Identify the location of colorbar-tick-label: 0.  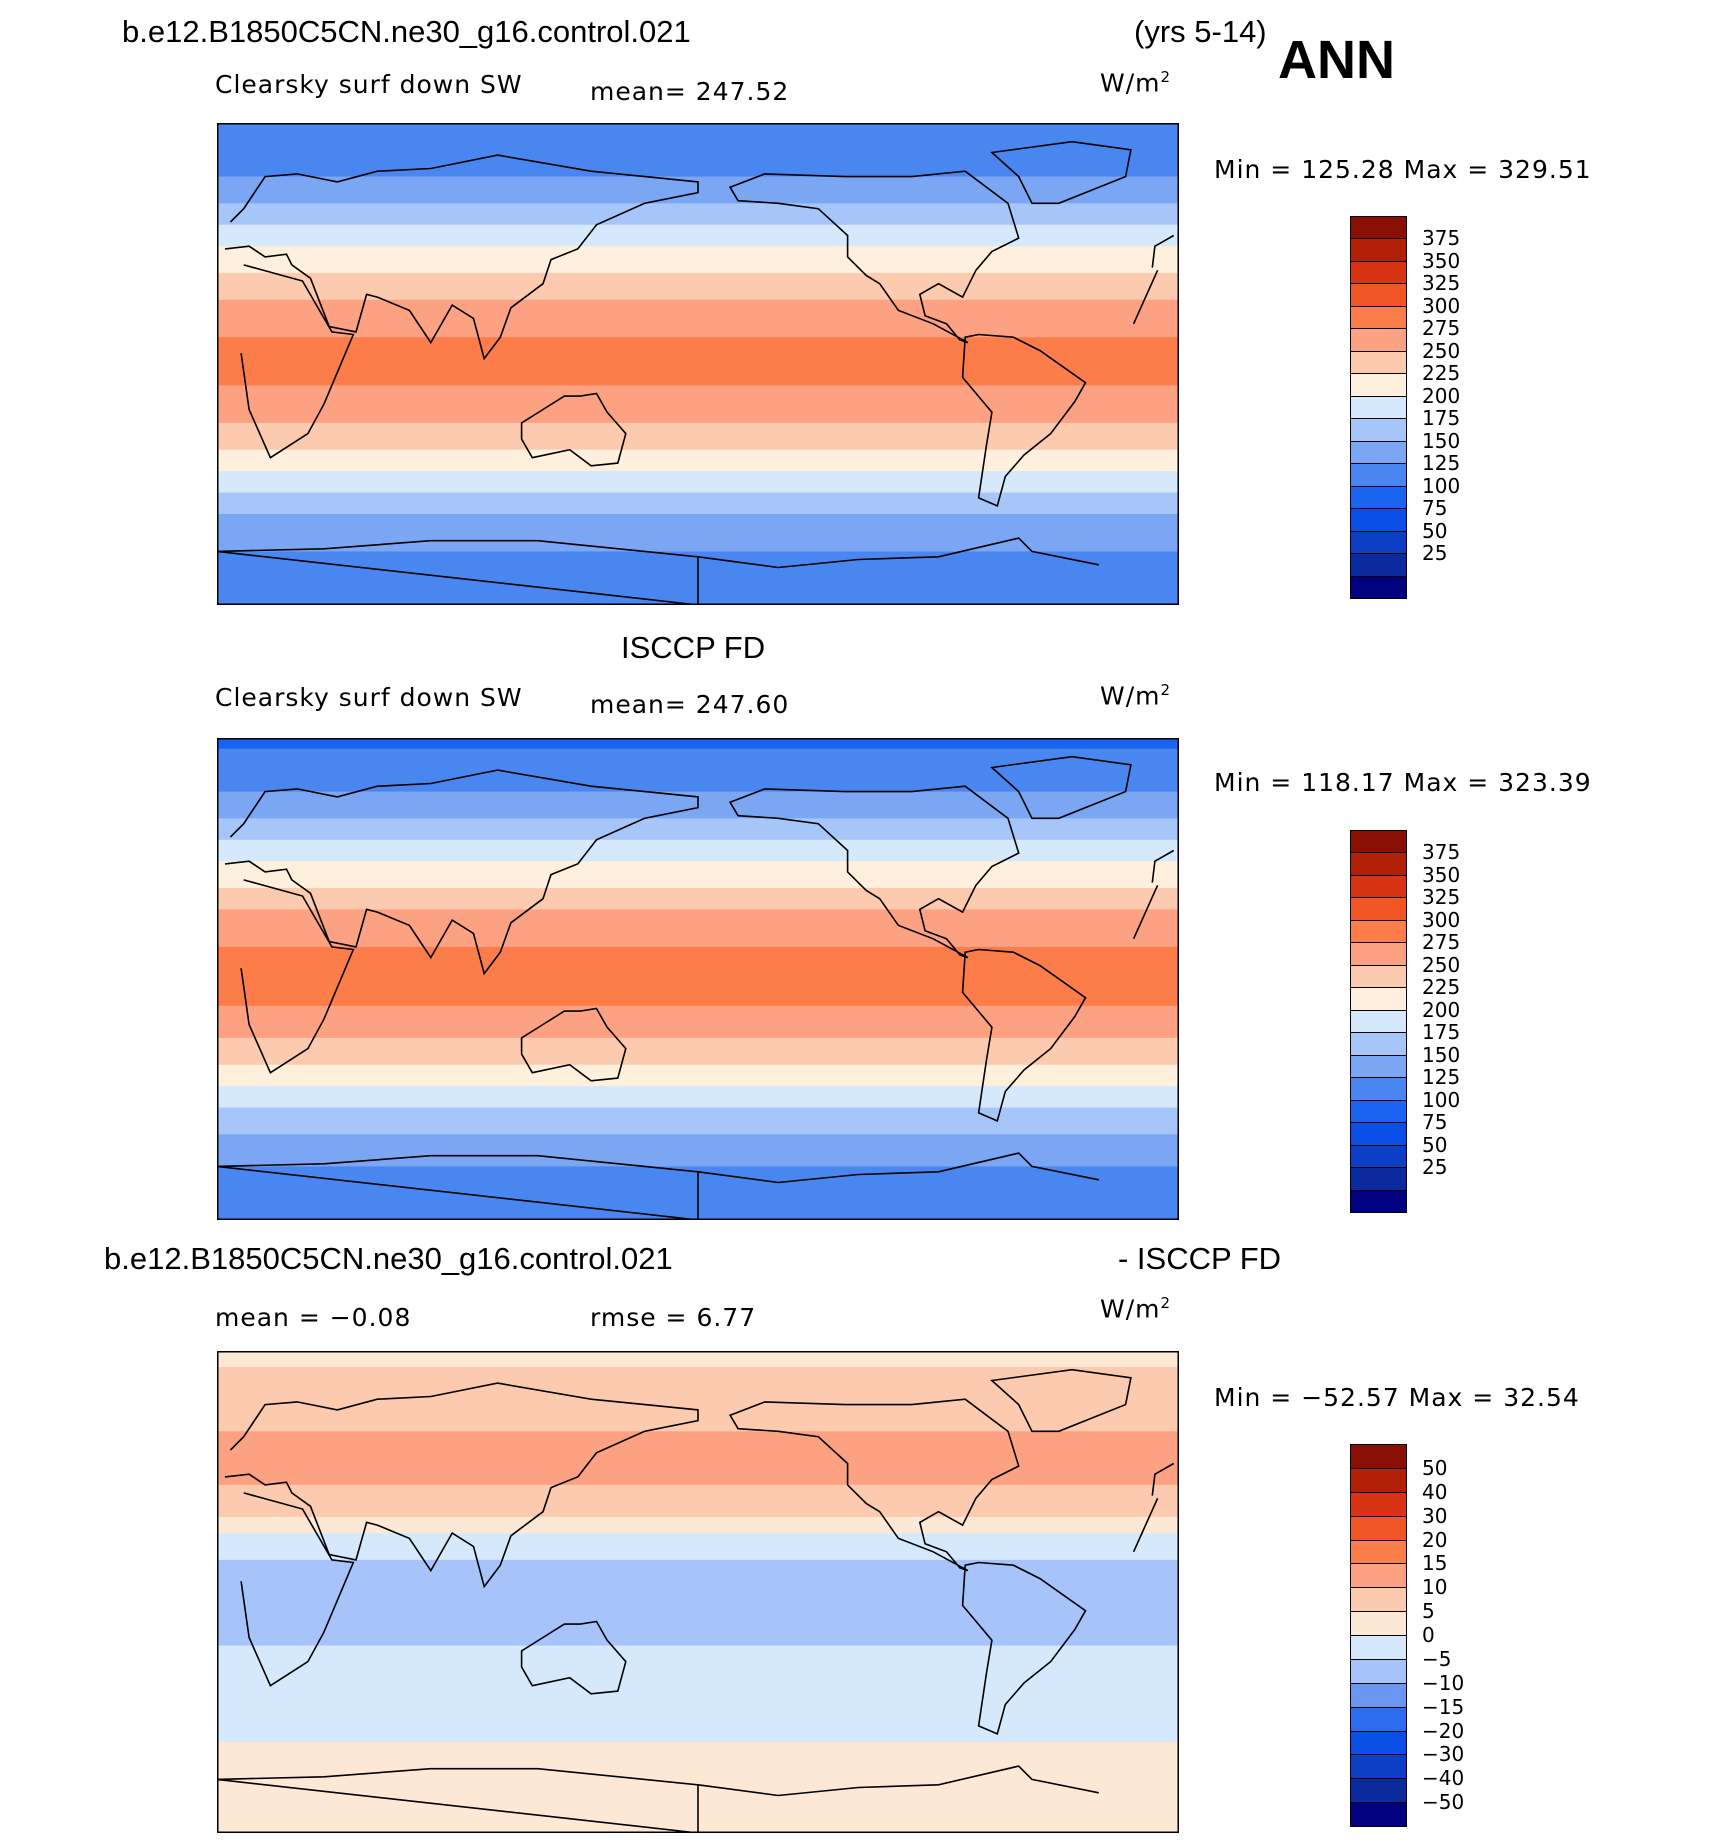
(1428, 1635).